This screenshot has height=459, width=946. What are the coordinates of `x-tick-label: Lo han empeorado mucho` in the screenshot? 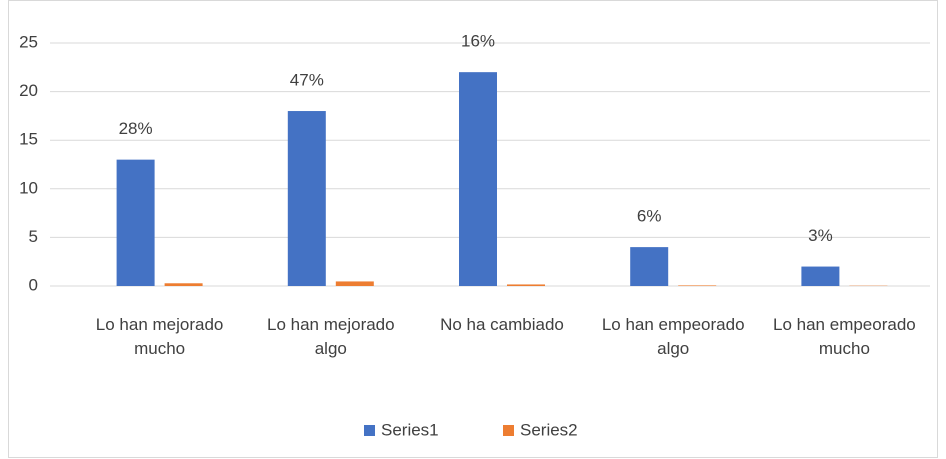 It's located at (844, 336).